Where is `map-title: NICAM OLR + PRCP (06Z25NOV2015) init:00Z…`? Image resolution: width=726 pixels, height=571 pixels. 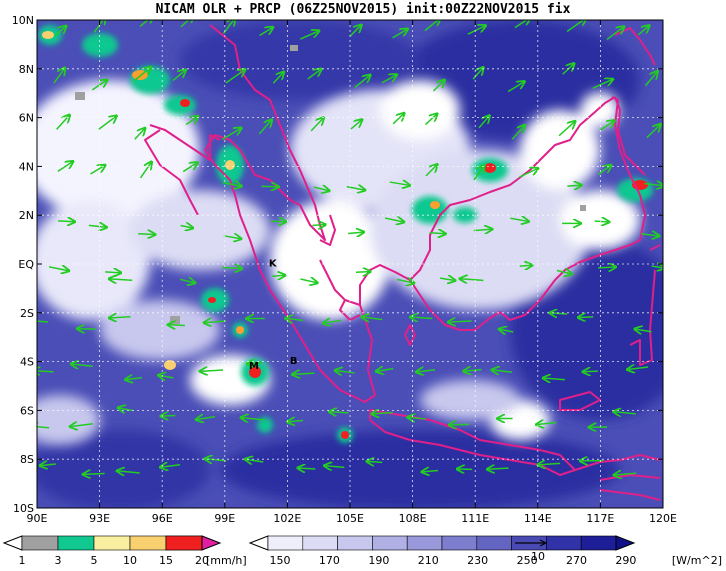 map-title: NICAM OLR + PRCP (06Z25NOV2015) init:00Z… is located at coordinates (363, 9).